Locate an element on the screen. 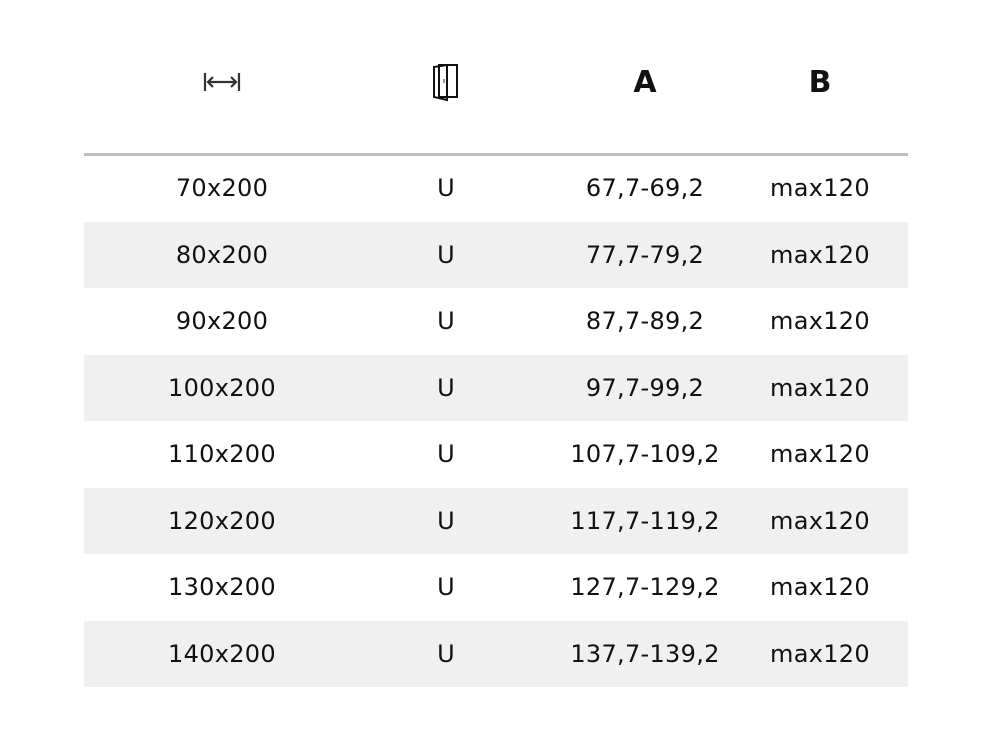 The width and height of the screenshot is (994, 745). column-a-header: A is located at coordinates (645, 82).